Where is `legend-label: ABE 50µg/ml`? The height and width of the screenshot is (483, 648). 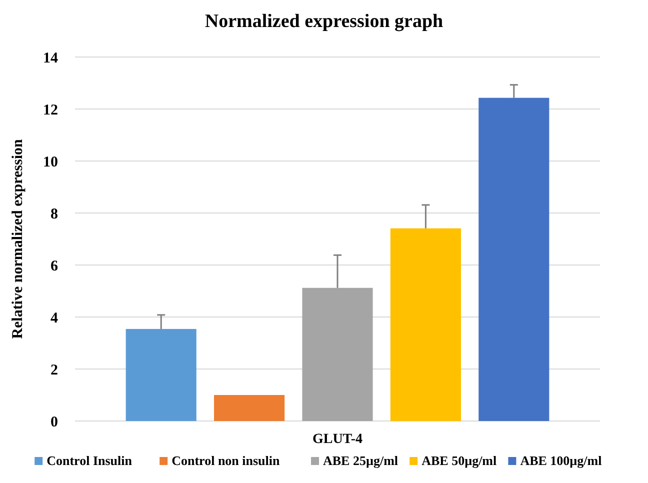 legend-label: ABE 50µg/ml is located at coordinates (460, 460).